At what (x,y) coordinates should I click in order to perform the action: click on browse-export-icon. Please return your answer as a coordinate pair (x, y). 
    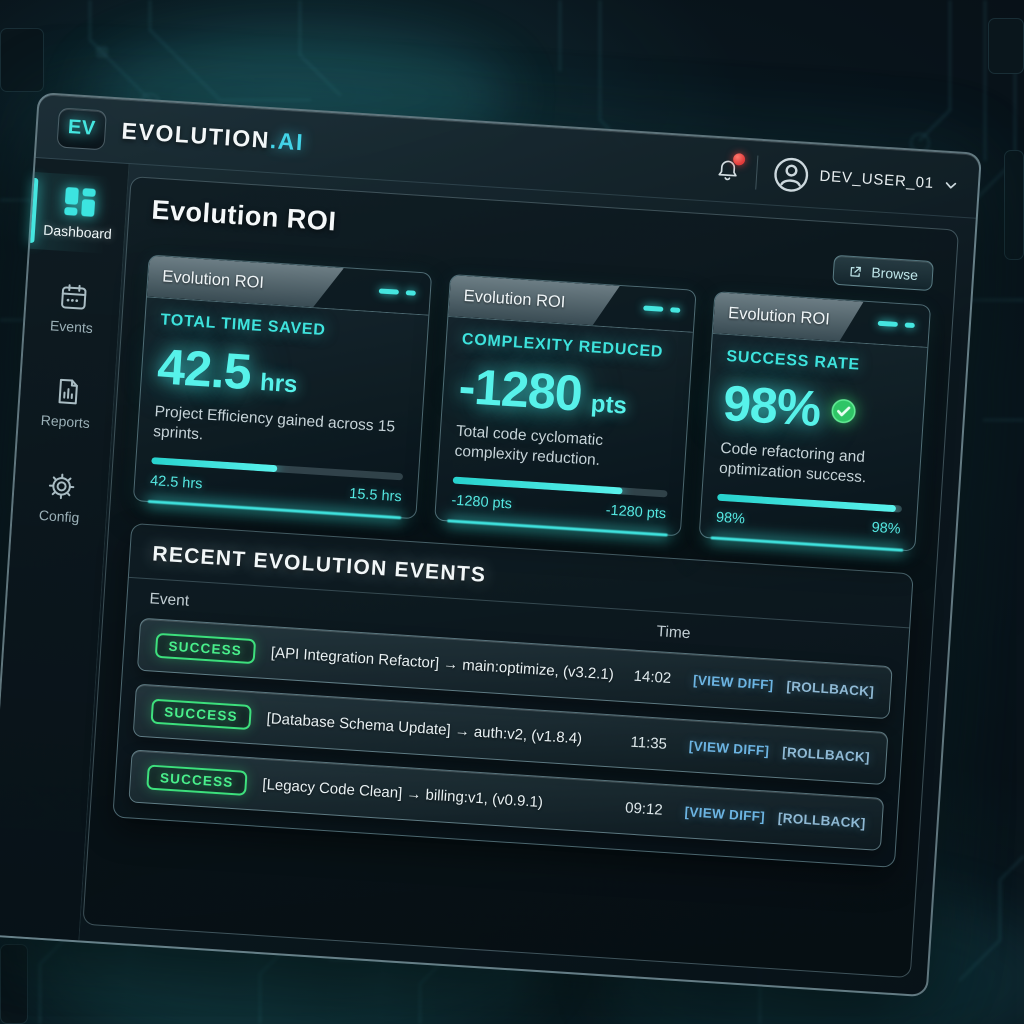
    Looking at the image, I should click on (856, 271).